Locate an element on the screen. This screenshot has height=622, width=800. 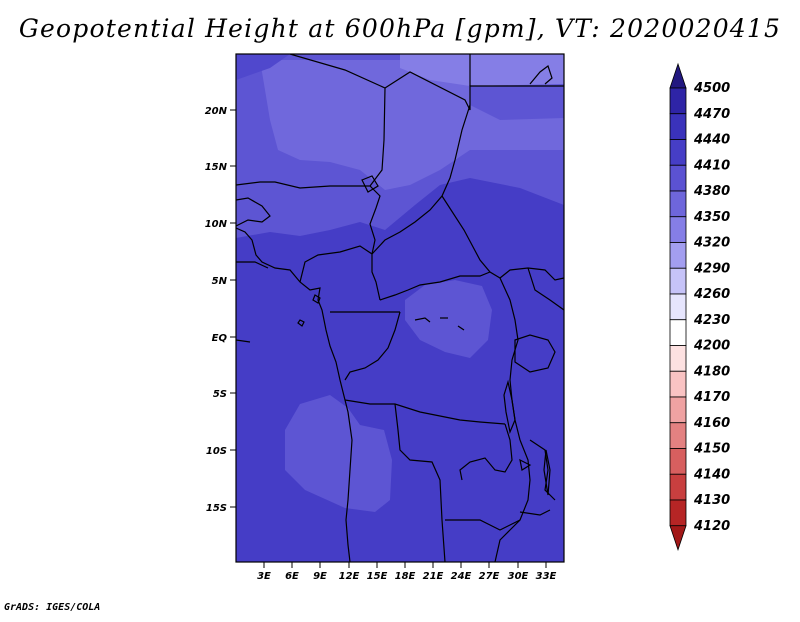
field-nw is located at coordinates (263, 67).